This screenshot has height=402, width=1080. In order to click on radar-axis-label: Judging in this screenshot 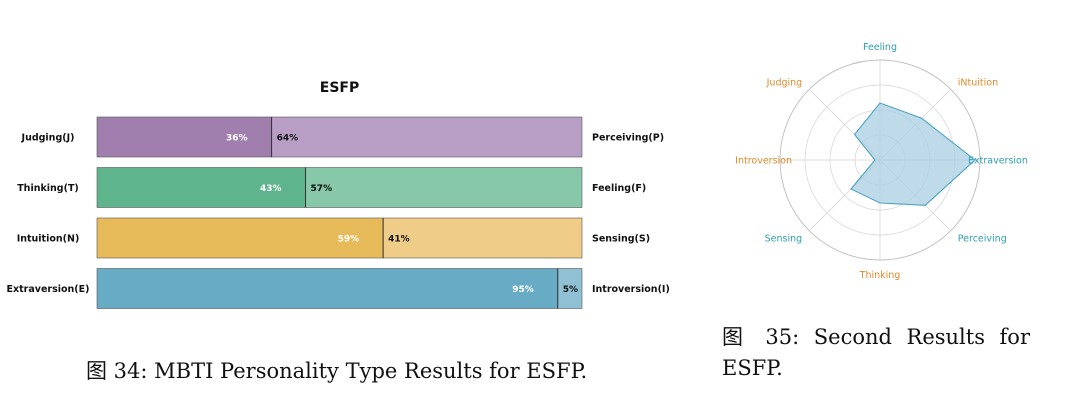, I will do `click(784, 83)`.